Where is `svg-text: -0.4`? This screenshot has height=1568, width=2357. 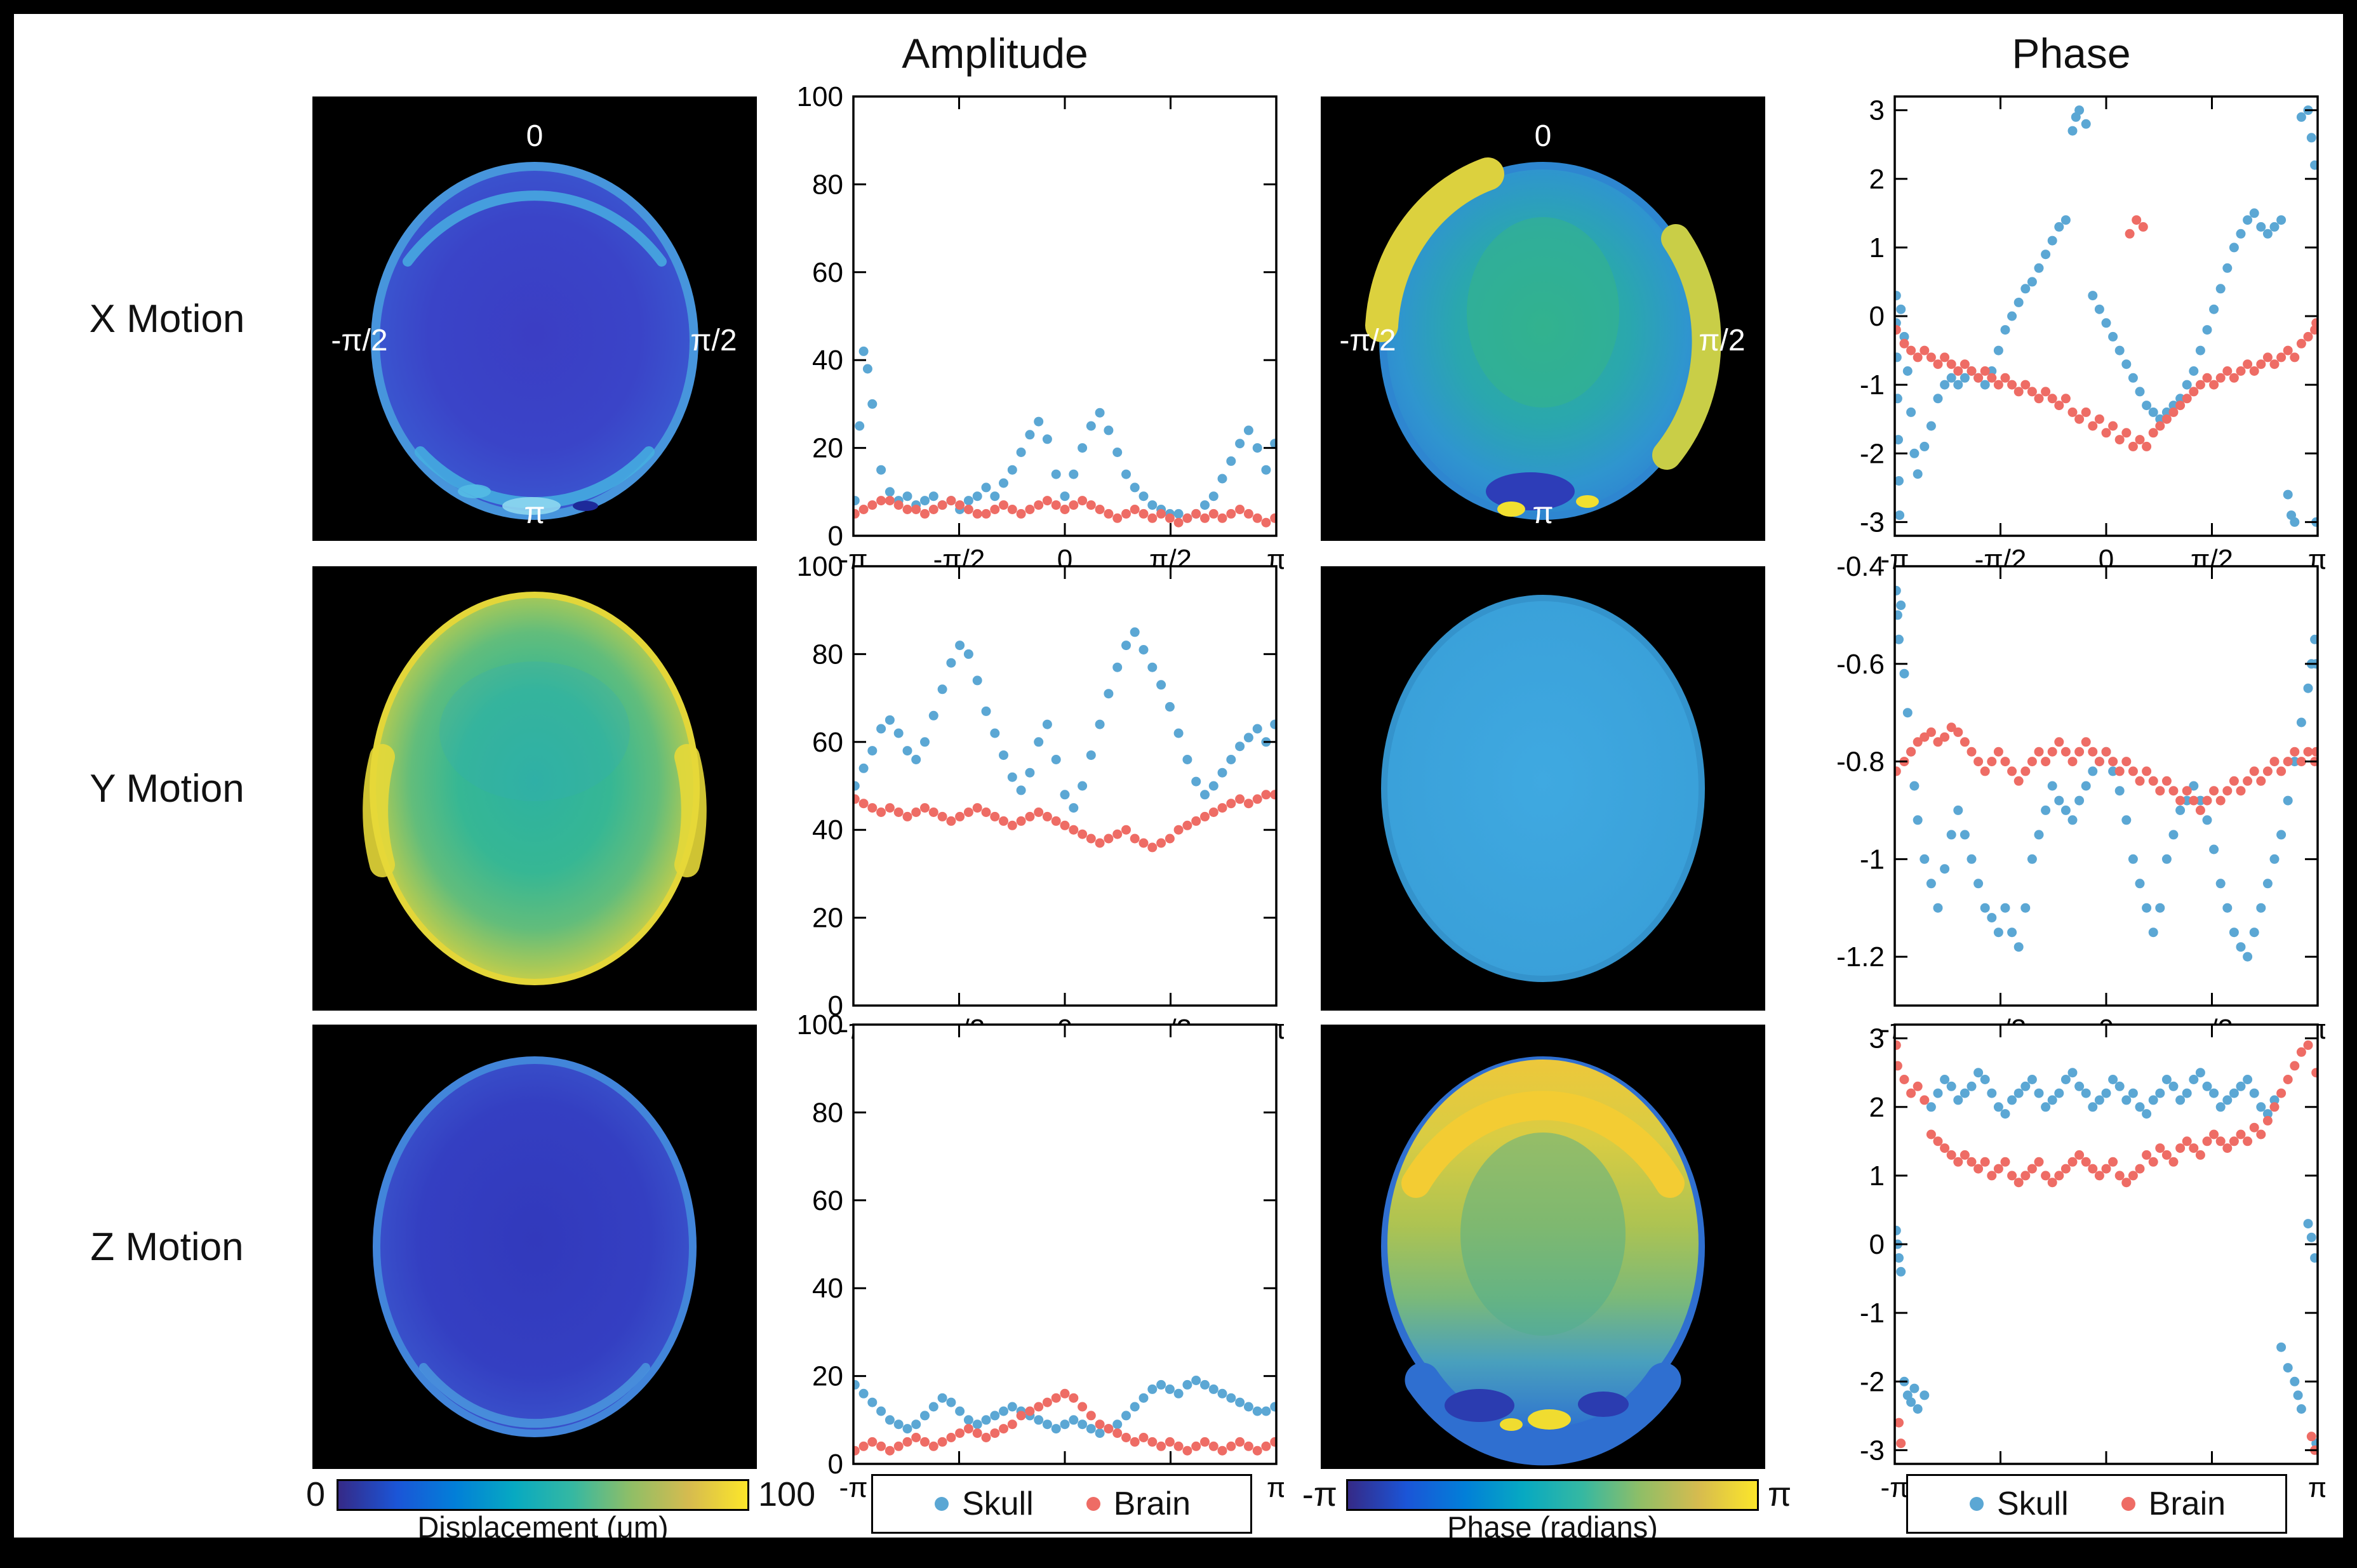
svg-text: -0.4 is located at coordinates (1861, 569).